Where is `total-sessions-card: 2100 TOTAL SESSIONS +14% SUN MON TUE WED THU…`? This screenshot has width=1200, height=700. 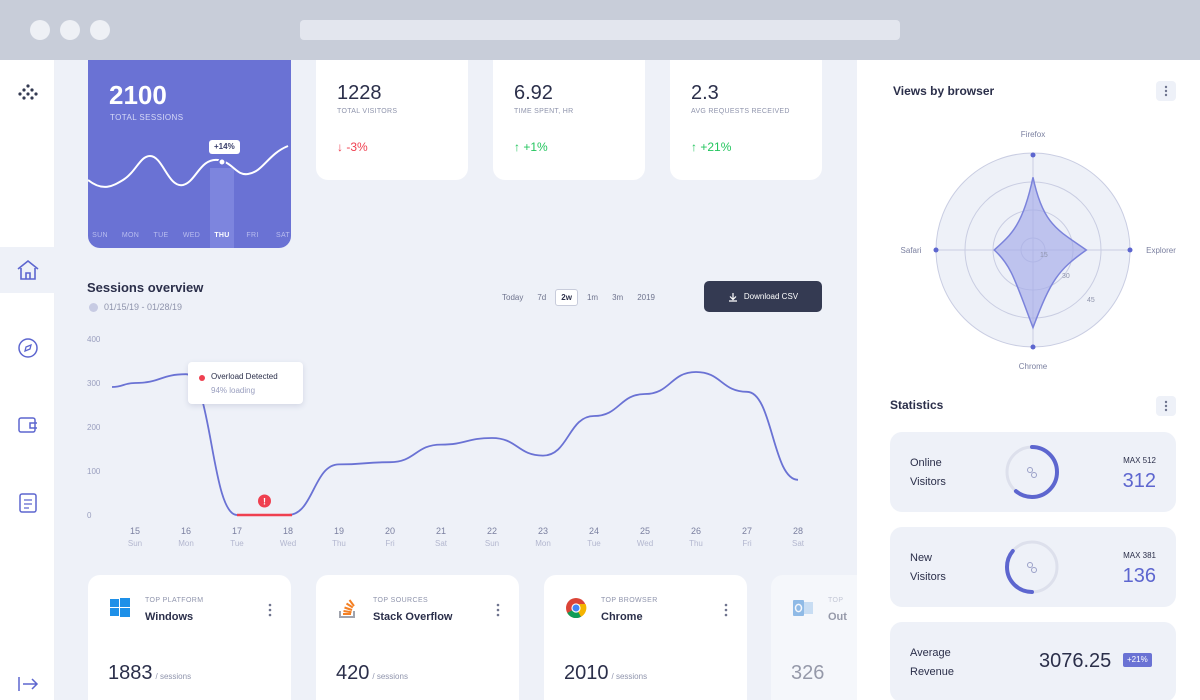
total-sessions-card: 2100 TOTAL SESSIONS +14% SUN MON TUE WED THU… is located at coordinates (189, 154).